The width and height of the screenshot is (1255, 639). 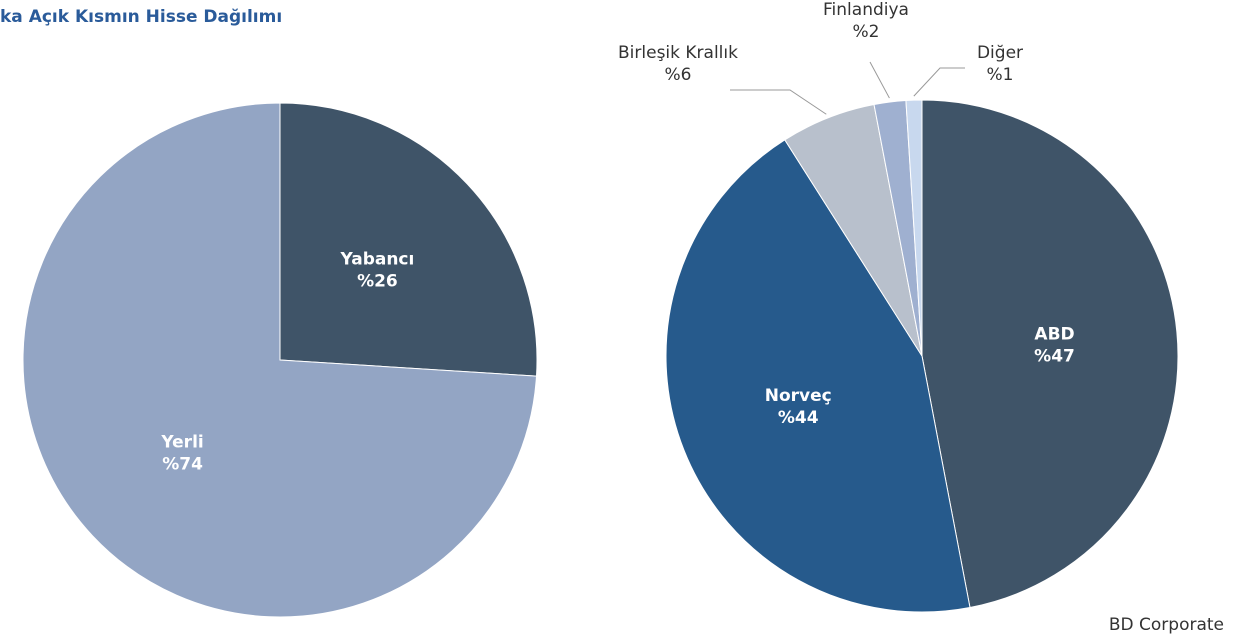 I want to click on slice-label: Norveç %44, so click(x=798, y=407).